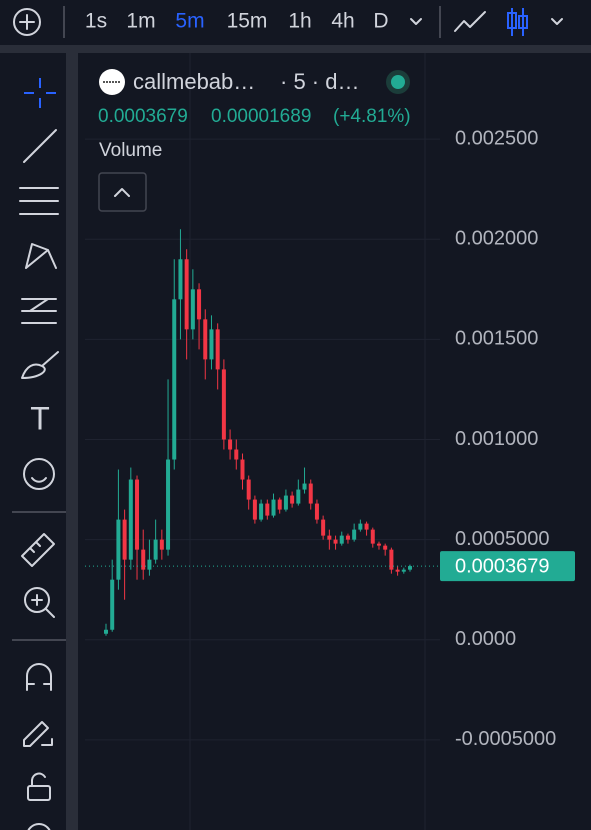 The width and height of the screenshot is (591, 830). Describe the element at coordinates (72, 441) in the screenshot. I see `side-divider` at that location.